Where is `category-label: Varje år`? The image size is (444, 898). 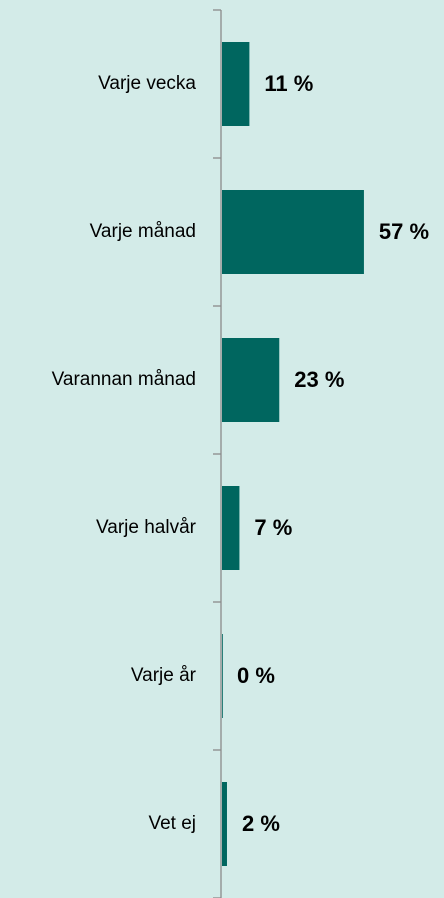
category-label: Varje år is located at coordinates (164, 675).